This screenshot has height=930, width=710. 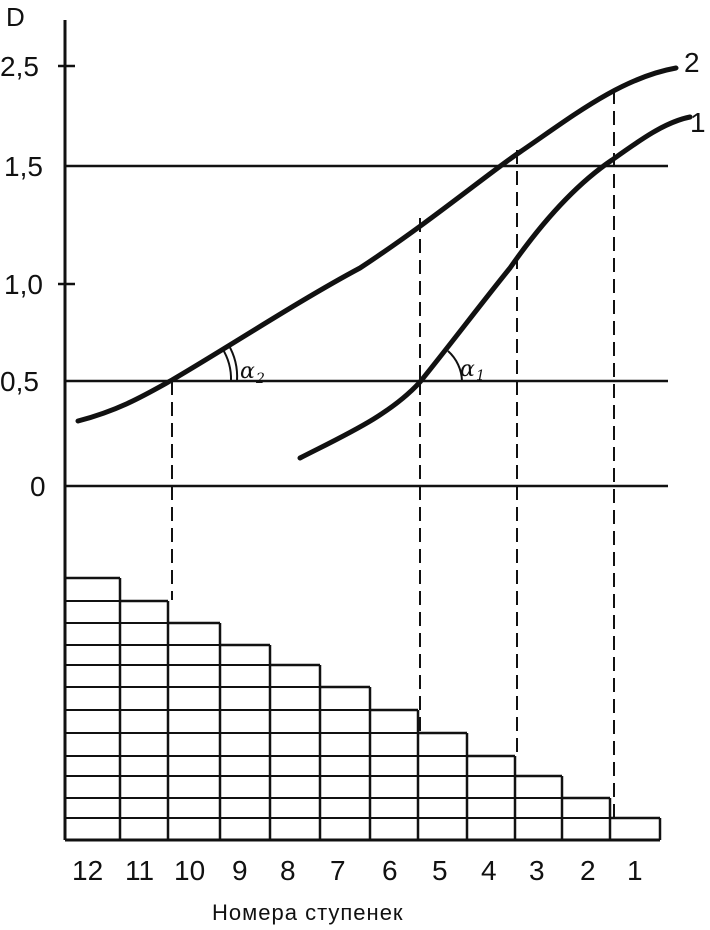 I want to click on angle-label-1-index: 1, so click(x=480, y=376).